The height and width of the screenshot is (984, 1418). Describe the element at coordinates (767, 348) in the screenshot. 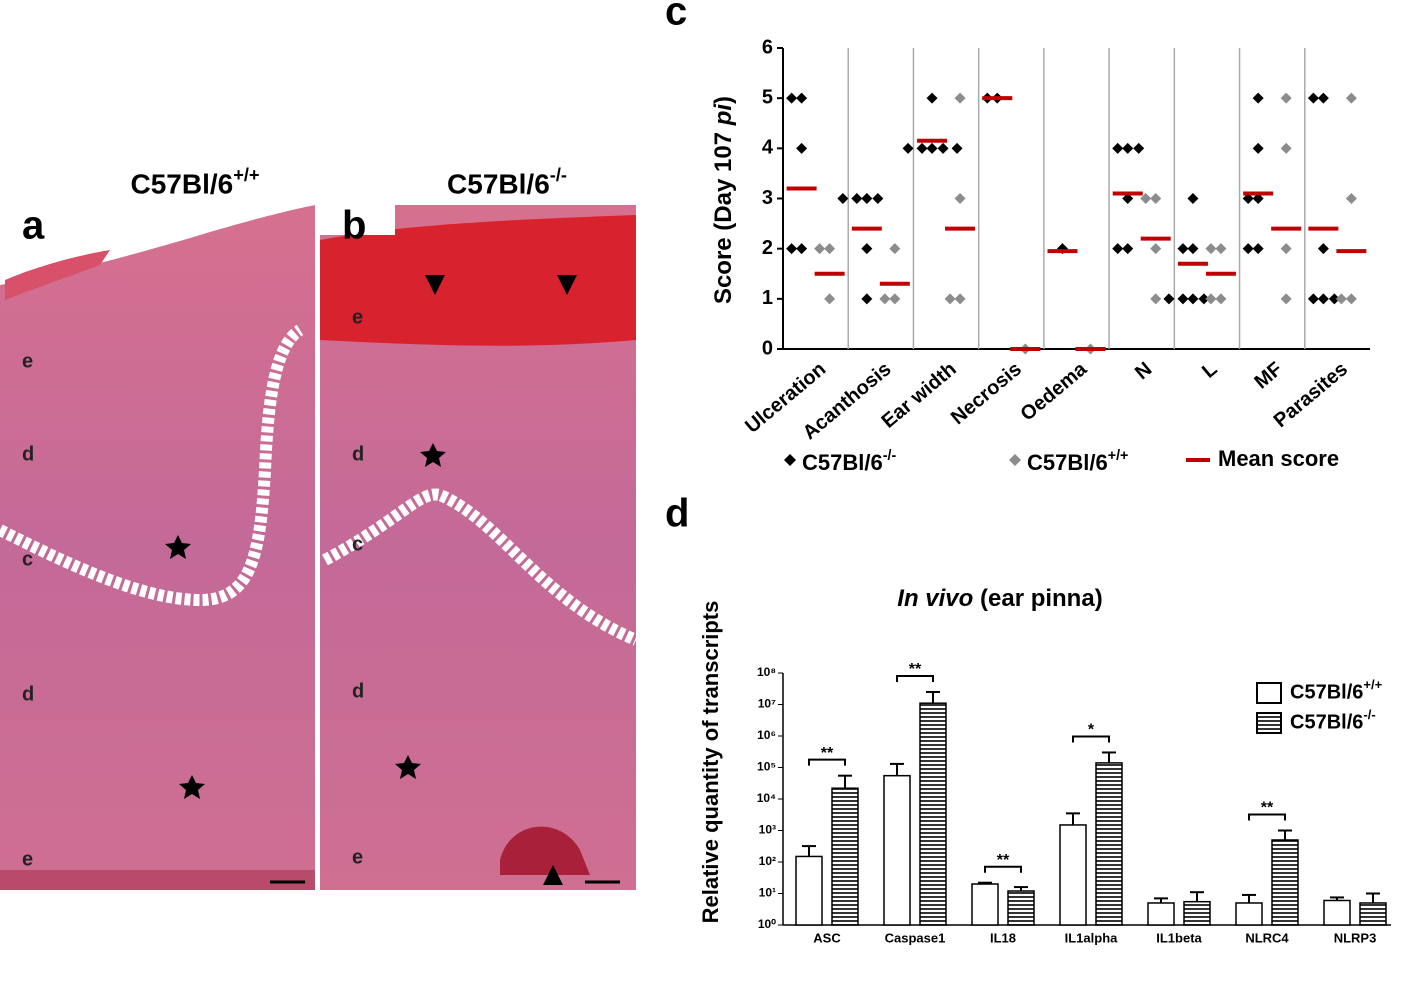

I see `y-tick-label: 0` at that location.